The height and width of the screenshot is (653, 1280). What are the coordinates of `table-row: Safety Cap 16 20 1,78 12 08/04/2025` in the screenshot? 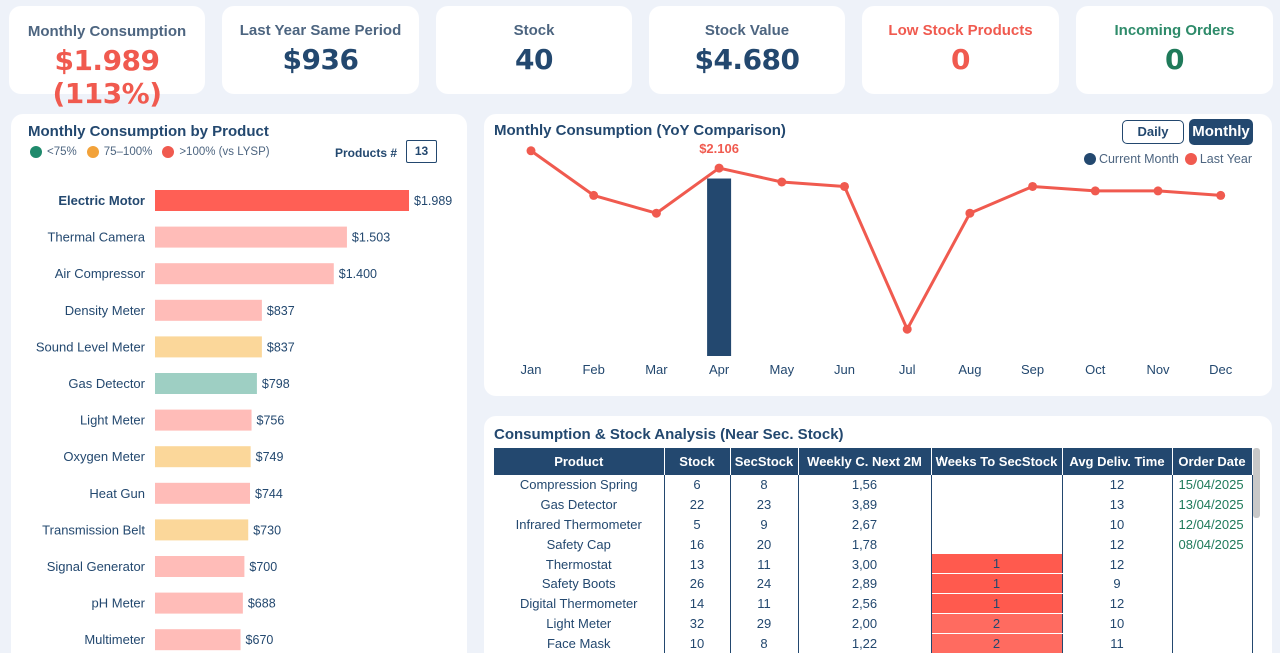 It's located at (873, 544).